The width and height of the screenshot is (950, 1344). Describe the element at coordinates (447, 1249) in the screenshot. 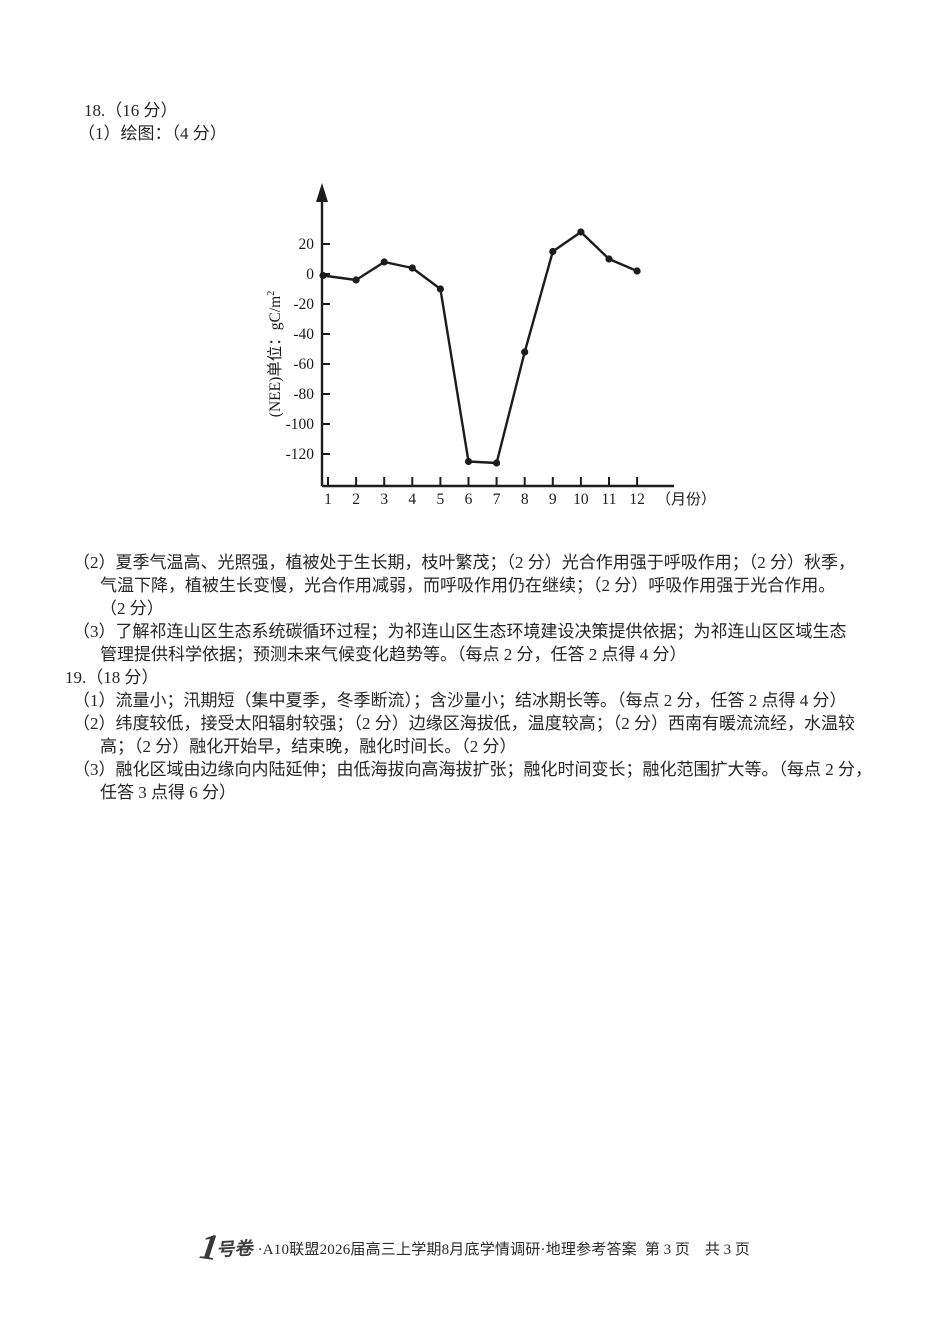

I see `footer-title: ·A10联盟2026届高三上学期8月底学情调研·地理参考答案` at that location.